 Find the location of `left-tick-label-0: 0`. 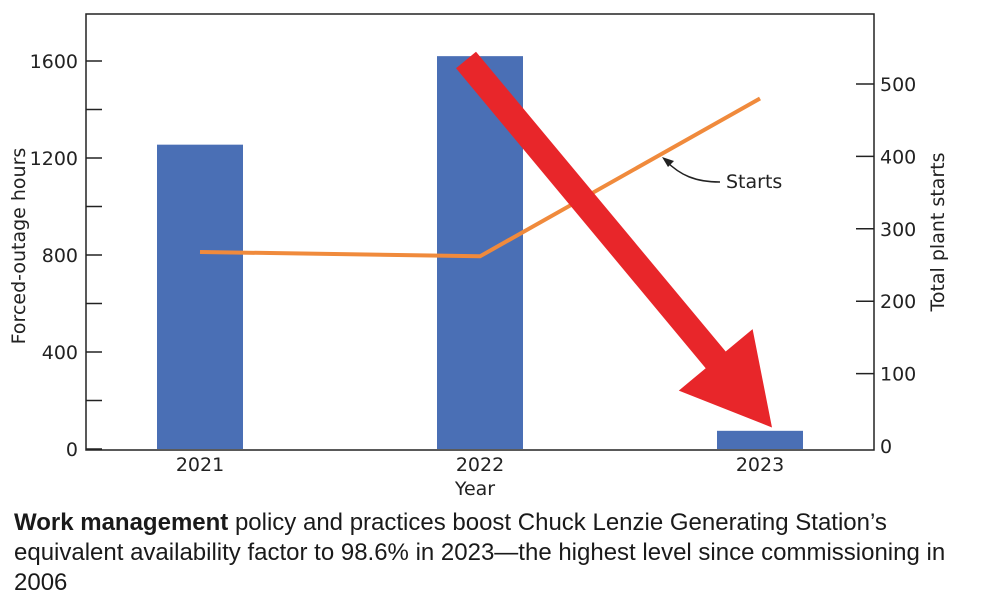

left-tick-label-0: 0 is located at coordinates (72, 450).